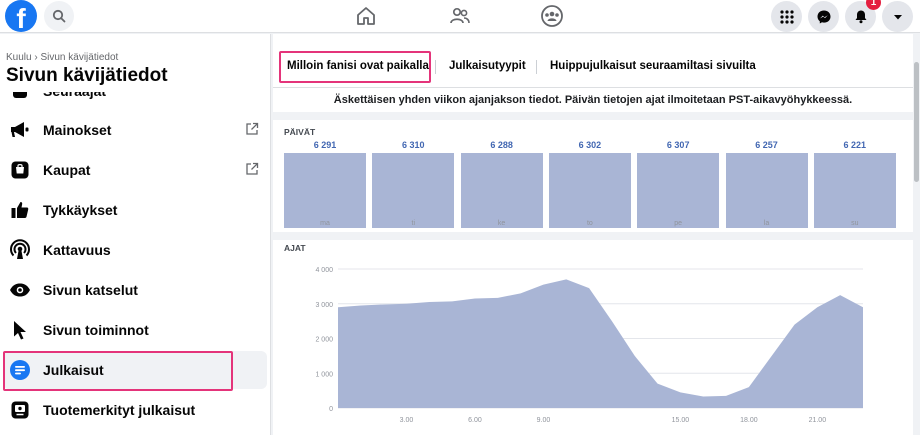 The height and width of the screenshot is (435, 920). I want to click on active-tab-highlight-box, so click(355, 67).